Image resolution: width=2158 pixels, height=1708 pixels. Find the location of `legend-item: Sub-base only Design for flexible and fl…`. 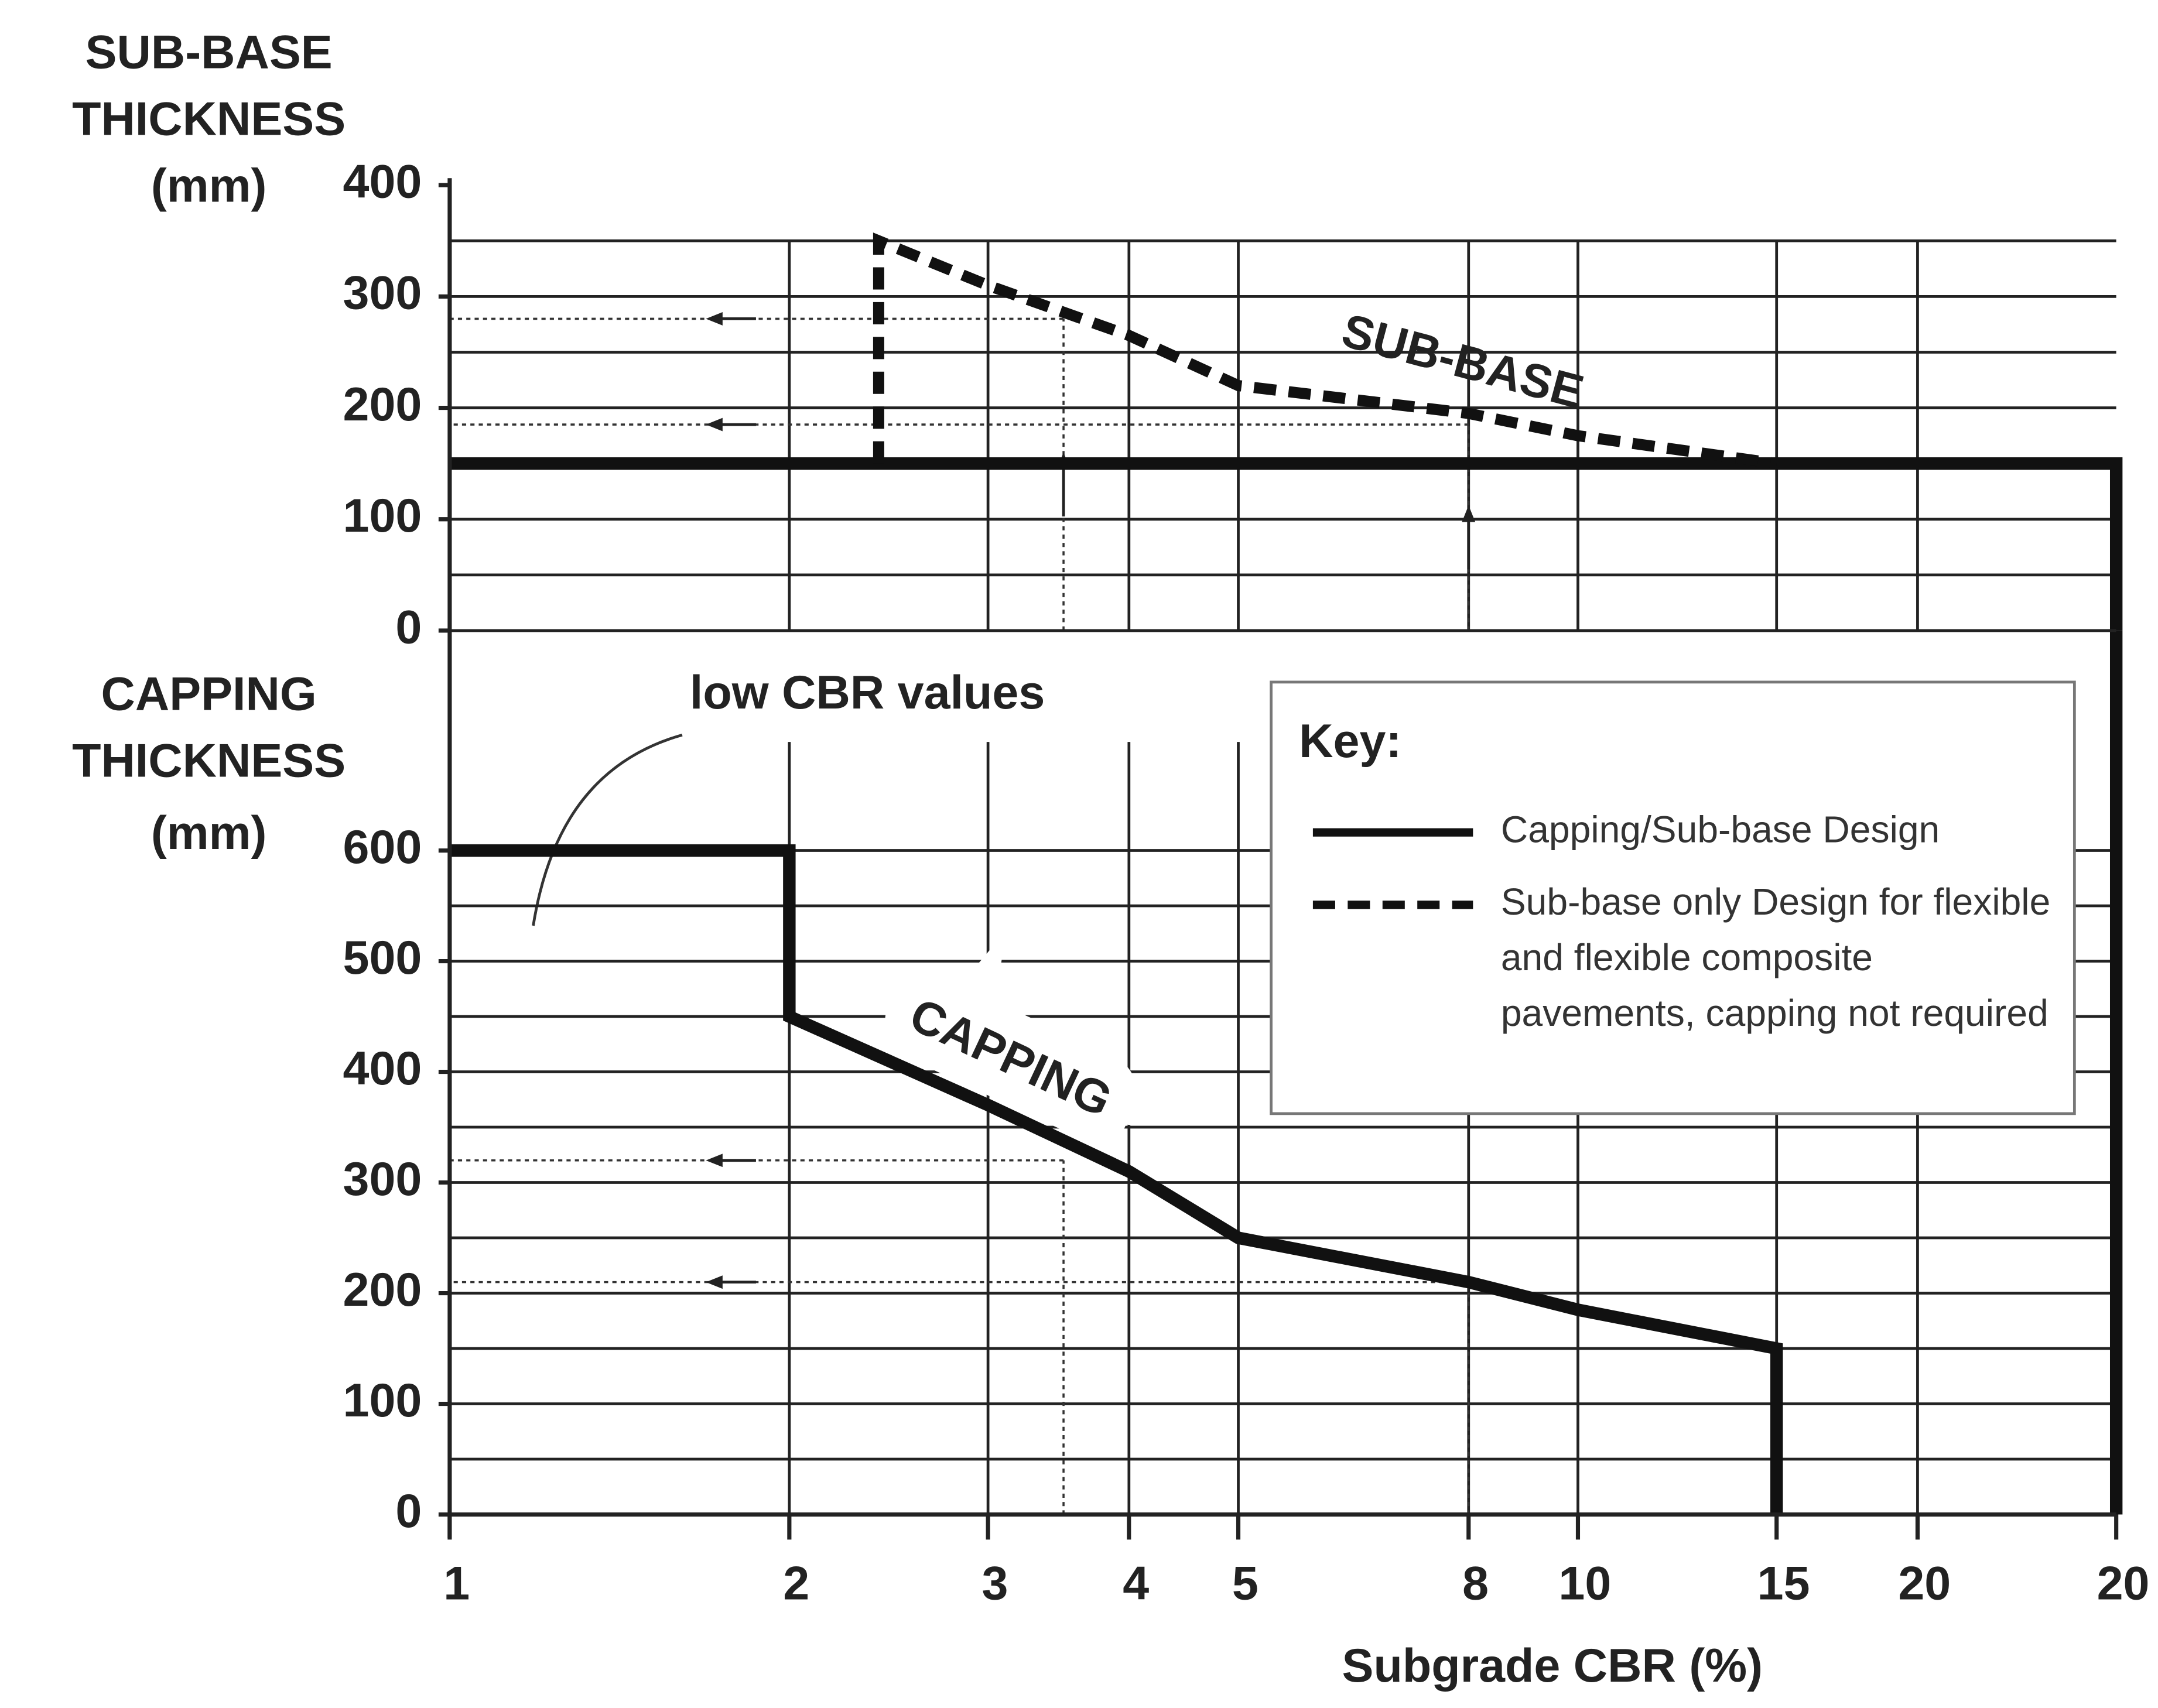

legend-item: Sub-base only Design for flexible and fl… is located at coordinates (1775, 958).